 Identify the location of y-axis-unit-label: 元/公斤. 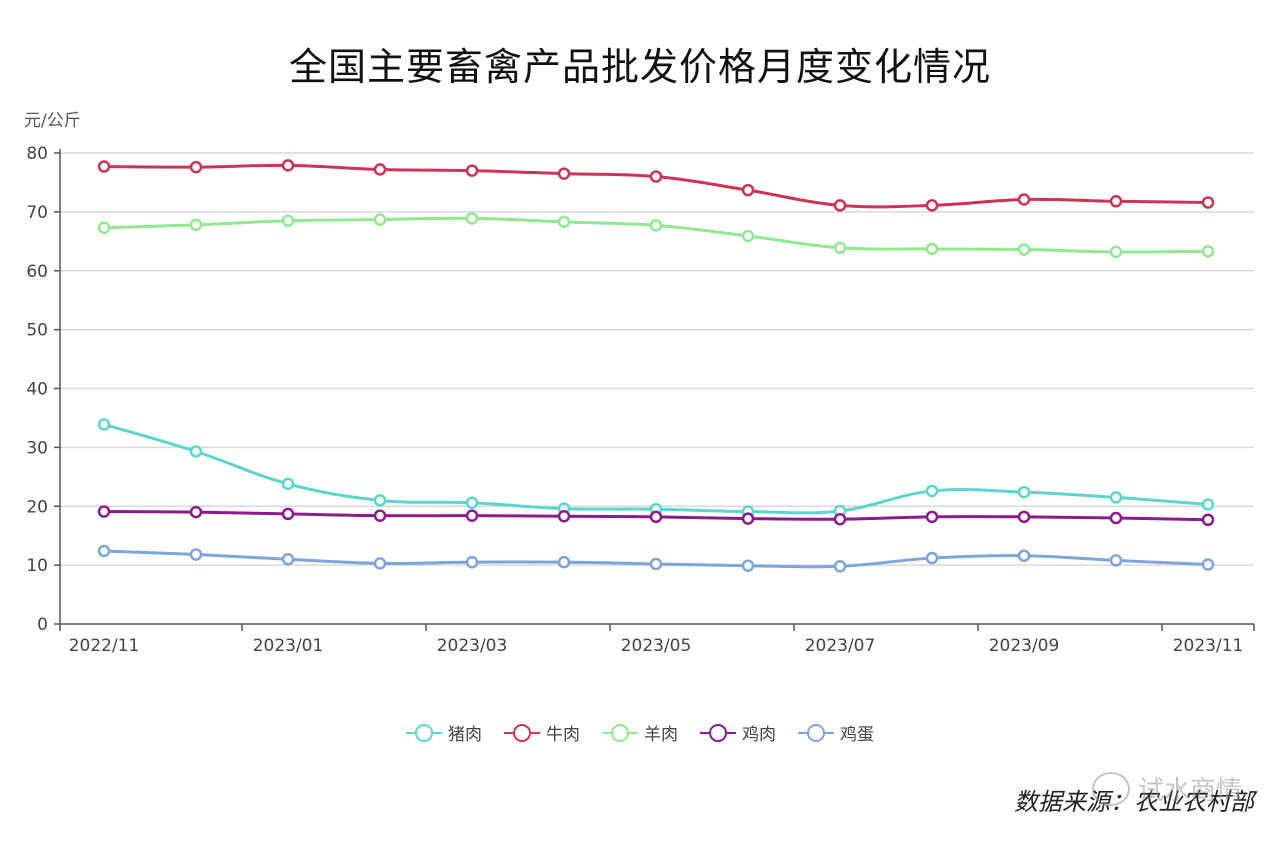
(52, 121).